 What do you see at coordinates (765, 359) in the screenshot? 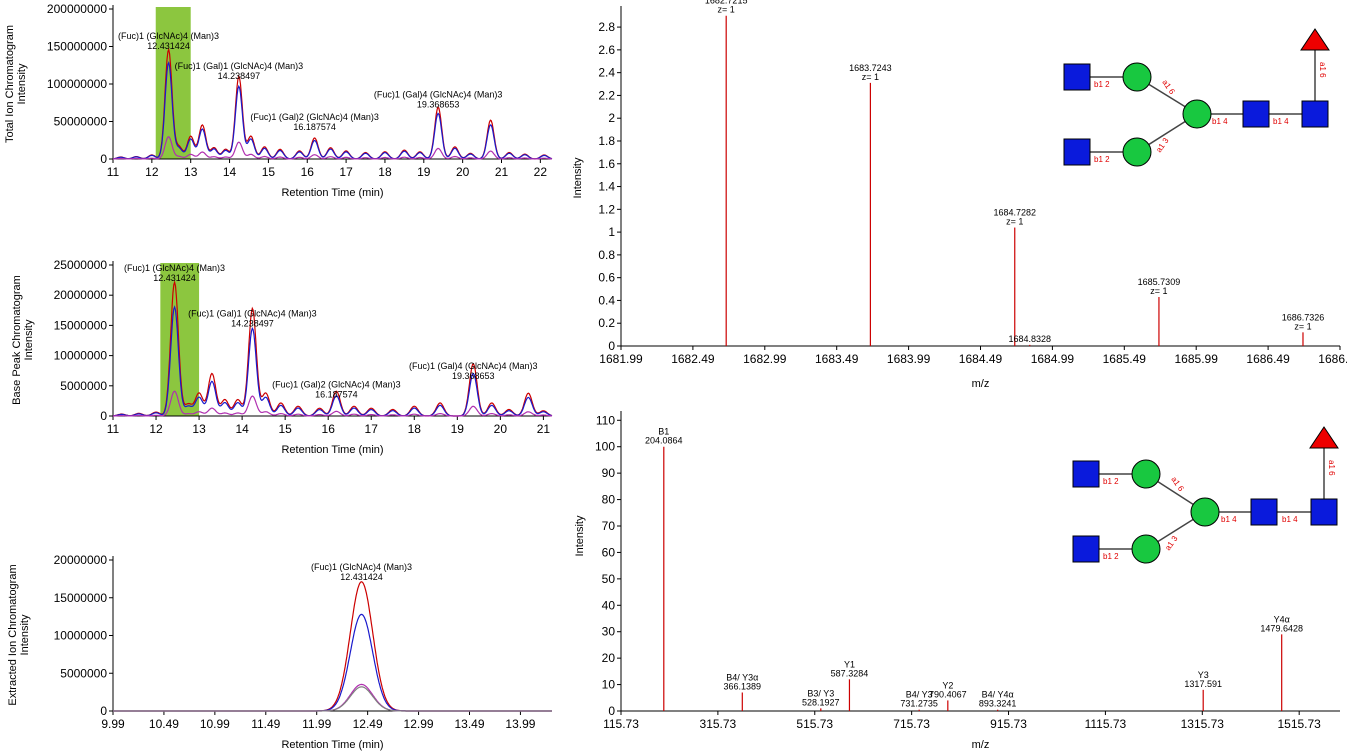
I see `x-tick-label: 1682.99` at bounding box center [765, 359].